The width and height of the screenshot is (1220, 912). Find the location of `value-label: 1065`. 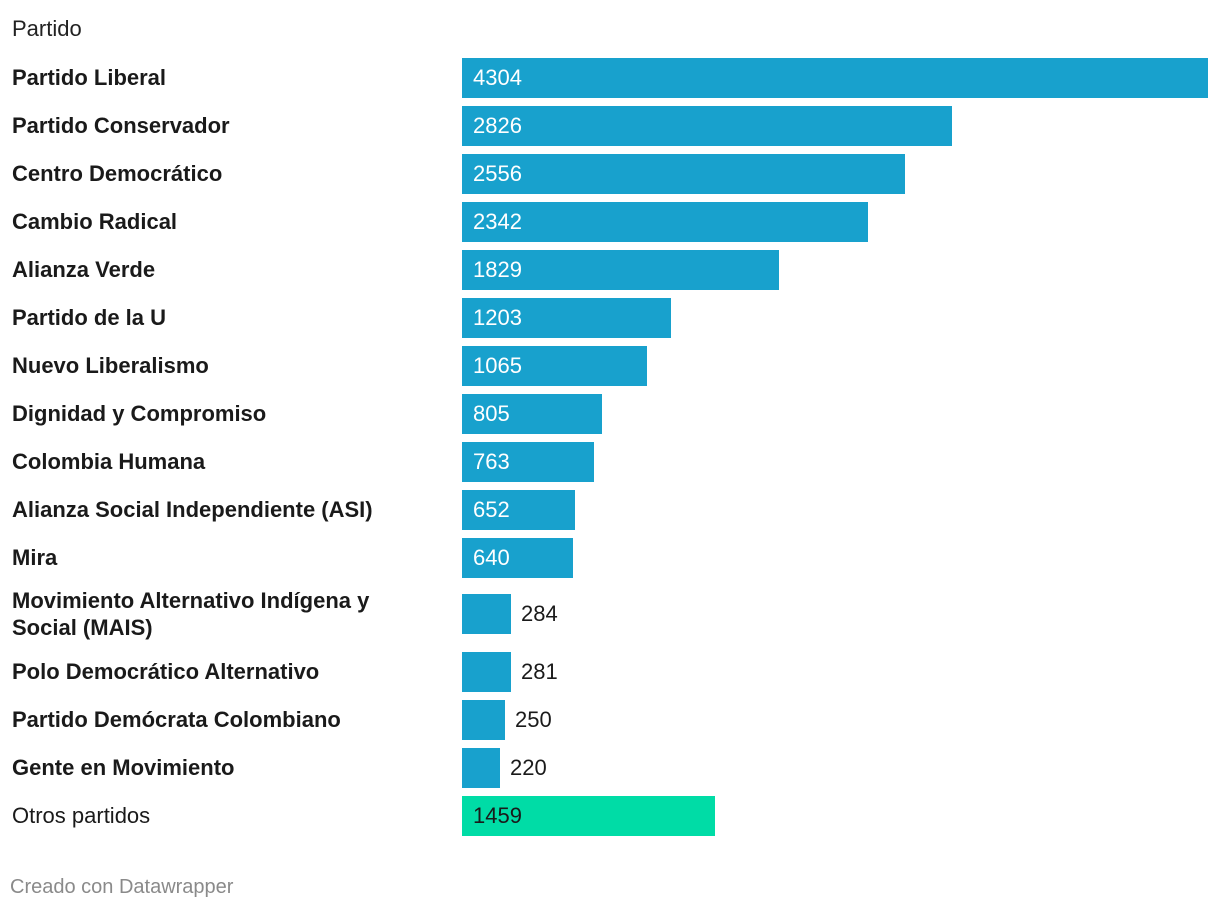

value-label: 1065 is located at coordinates (497, 365).